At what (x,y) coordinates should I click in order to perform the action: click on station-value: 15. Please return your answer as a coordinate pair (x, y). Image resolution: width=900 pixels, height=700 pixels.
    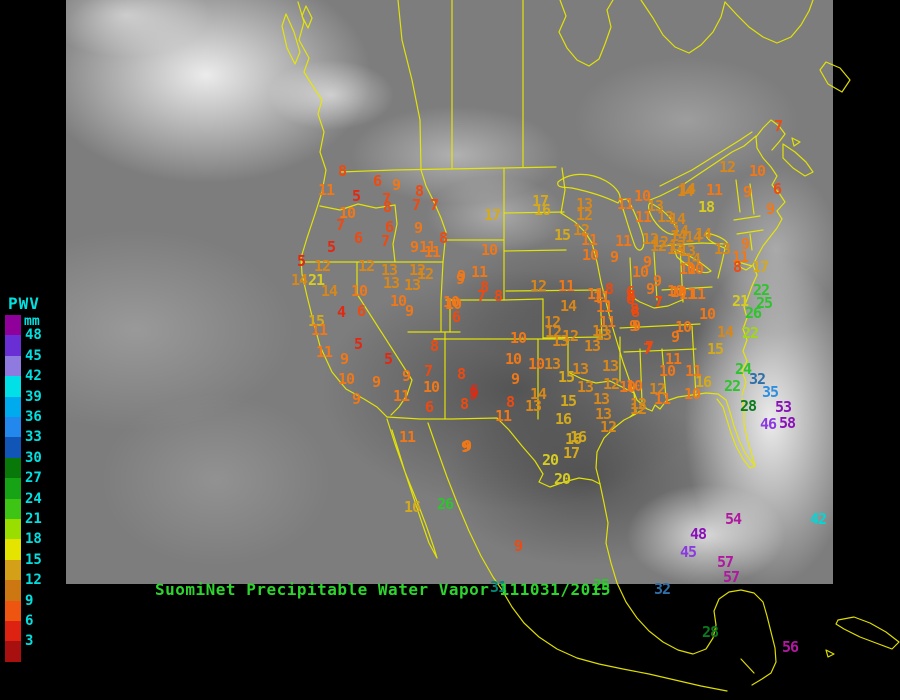
    Looking at the image, I should click on (566, 376).